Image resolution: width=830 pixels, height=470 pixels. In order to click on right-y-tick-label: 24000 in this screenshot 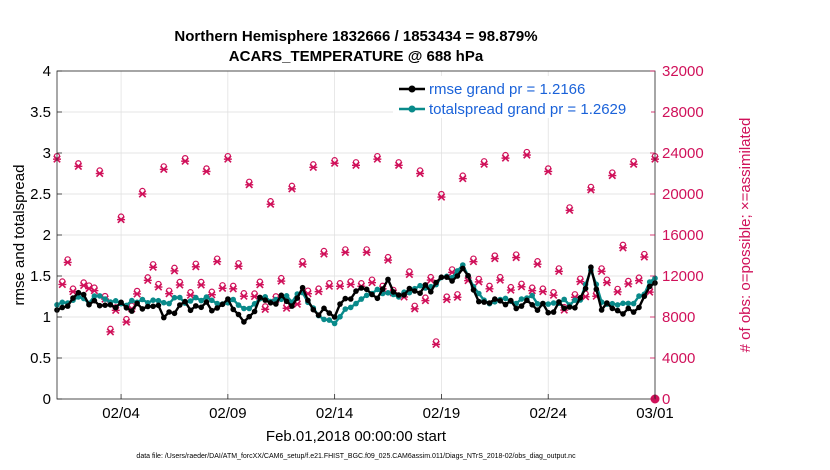, I will do `click(683, 153)`.